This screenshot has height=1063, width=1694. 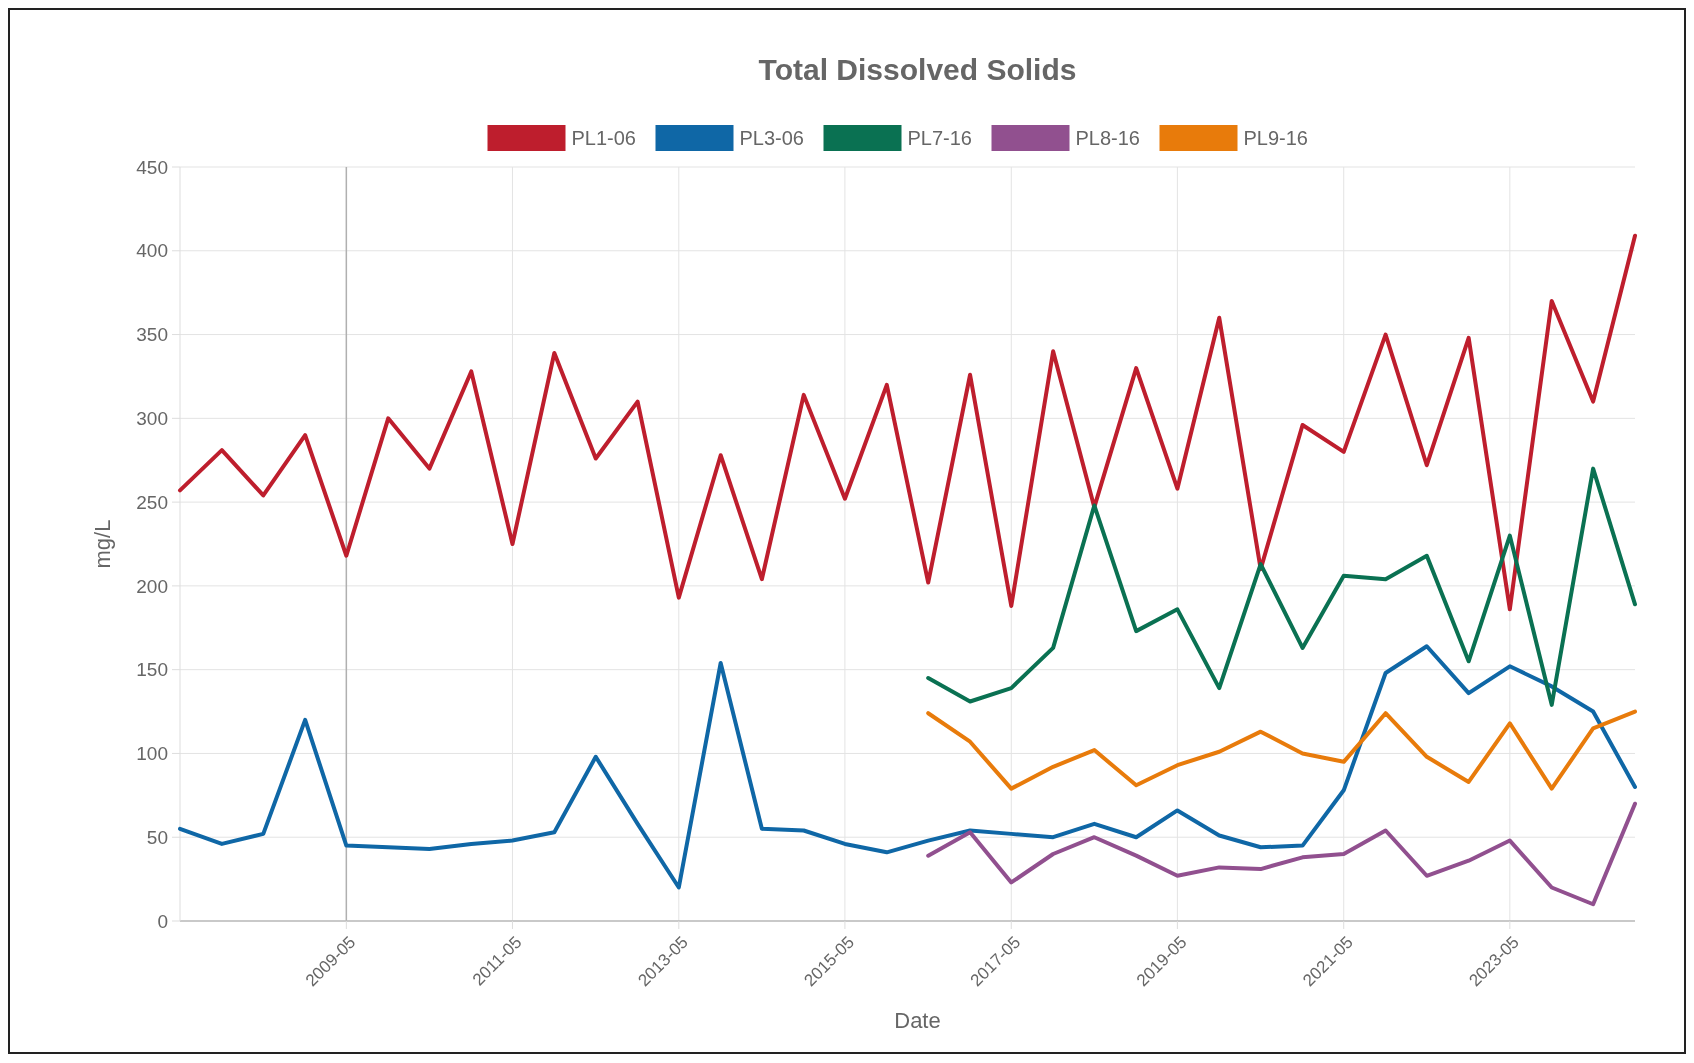 What do you see at coordinates (1275, 138) in the screenshot?
I see `legend-label: PL9-16` at bounding box center [1275, 138].